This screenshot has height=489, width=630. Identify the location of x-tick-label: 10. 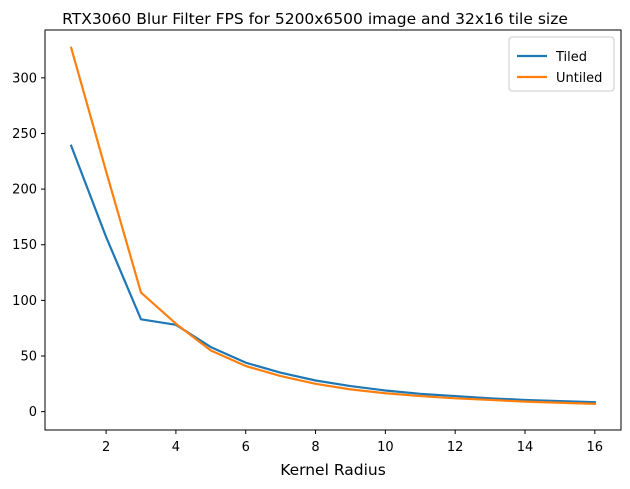
(385, 447).